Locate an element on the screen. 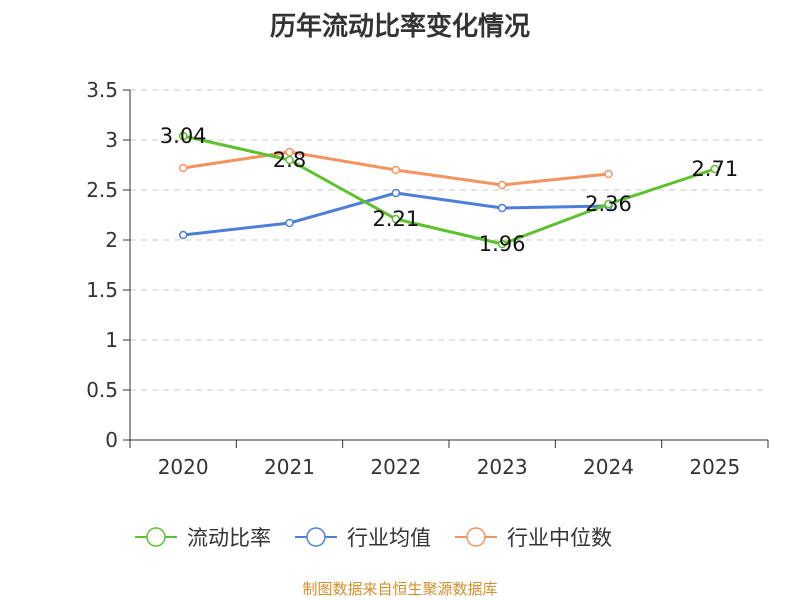 The image size is (800, 600). source-note: 制图数据来自恒生聚源数据库 is located at coordinates (400, 589).